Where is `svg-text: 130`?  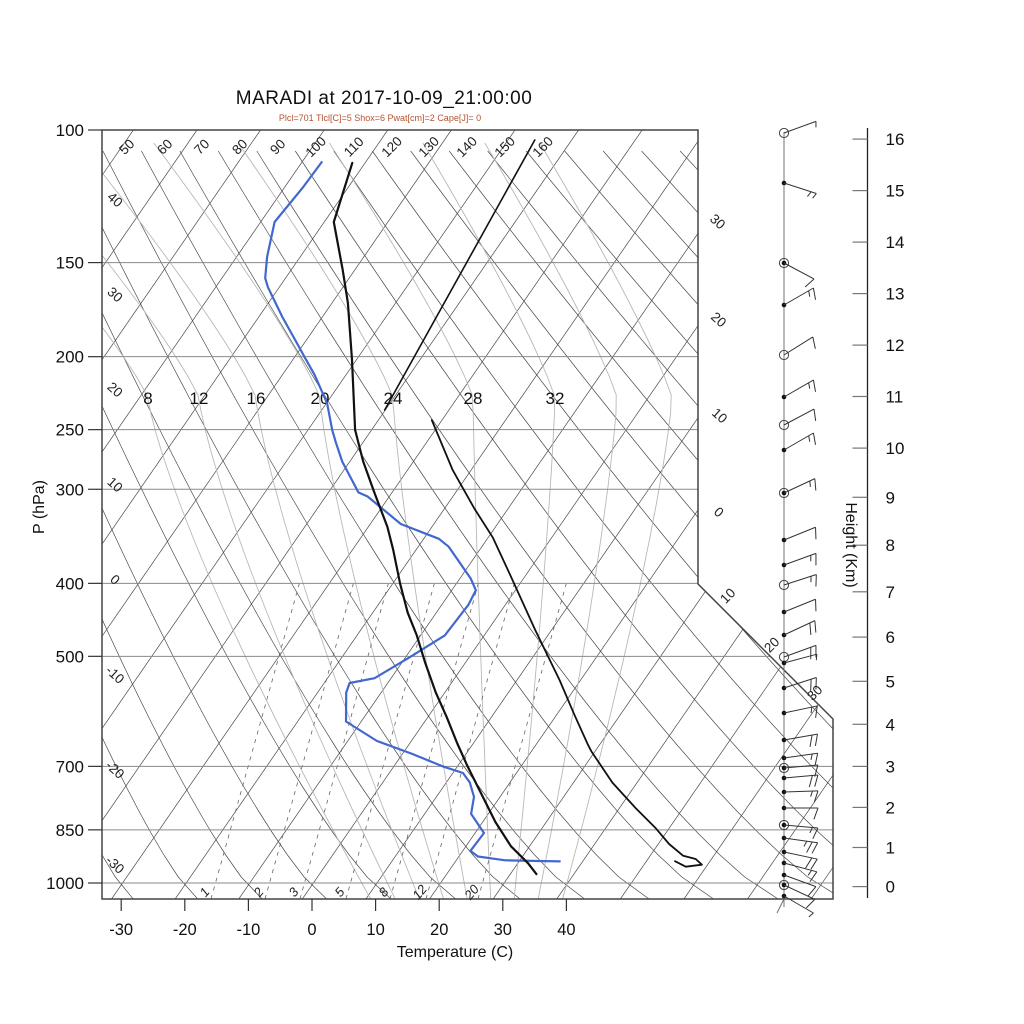 svg-text: 130 is located at coordinates (429, 147).